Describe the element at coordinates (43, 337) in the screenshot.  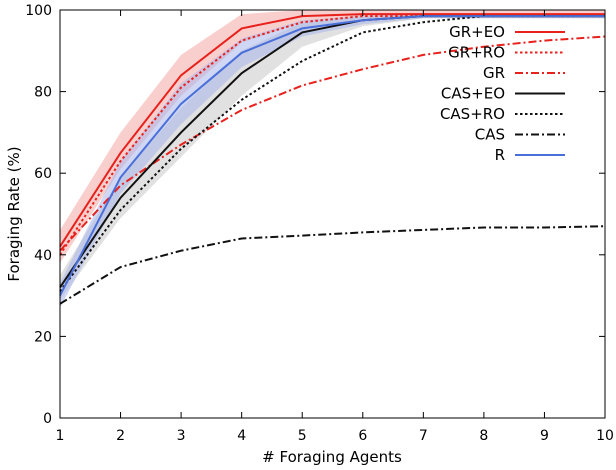
I see `y-tick-label: 20` at that location.